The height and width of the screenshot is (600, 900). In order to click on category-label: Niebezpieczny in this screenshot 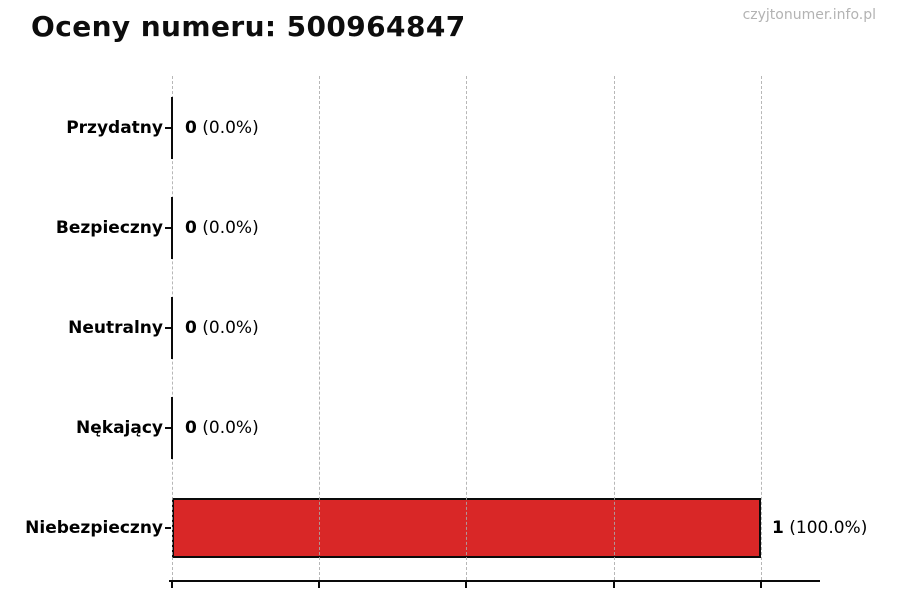, I will do `click(94, 528)`.